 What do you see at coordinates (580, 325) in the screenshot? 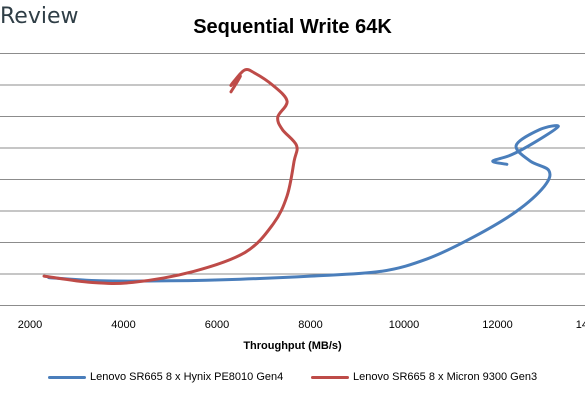
I see `x-tick-label: 14000` at bounding box center [580, 325].